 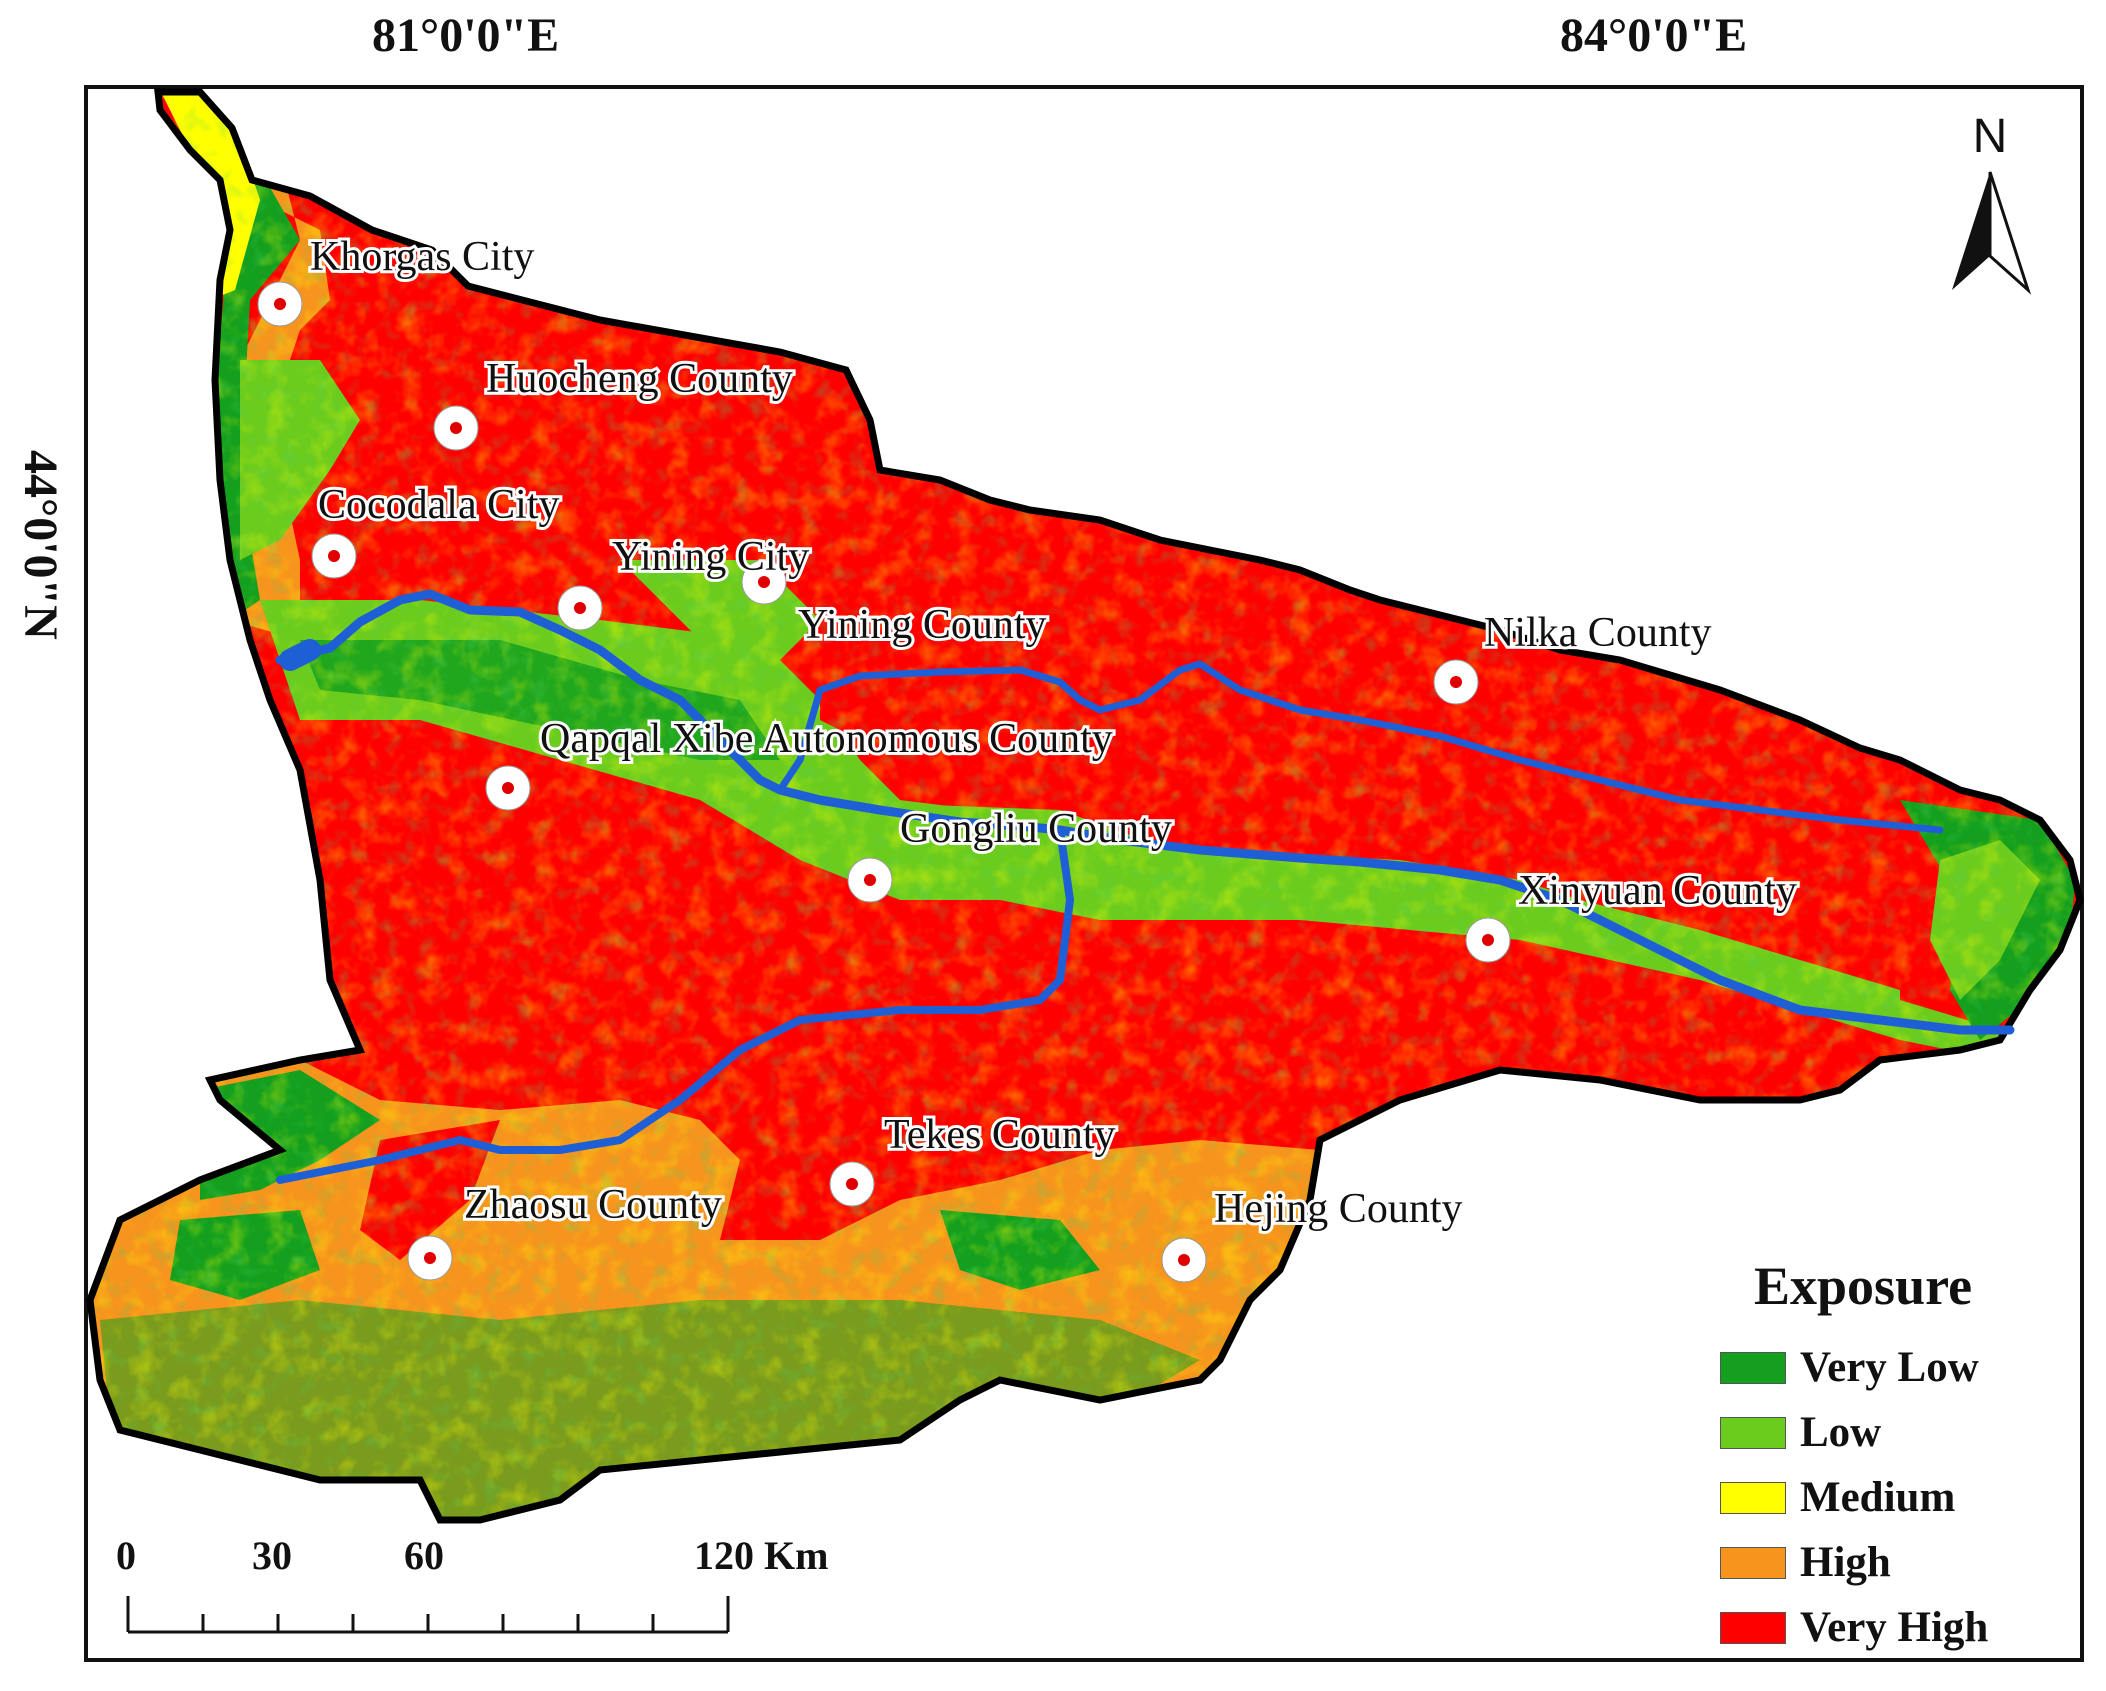 What do you see at coordinates (675, 1005) in the screenshot?
I see `river-tekes` at bounding box center [675, 1005].